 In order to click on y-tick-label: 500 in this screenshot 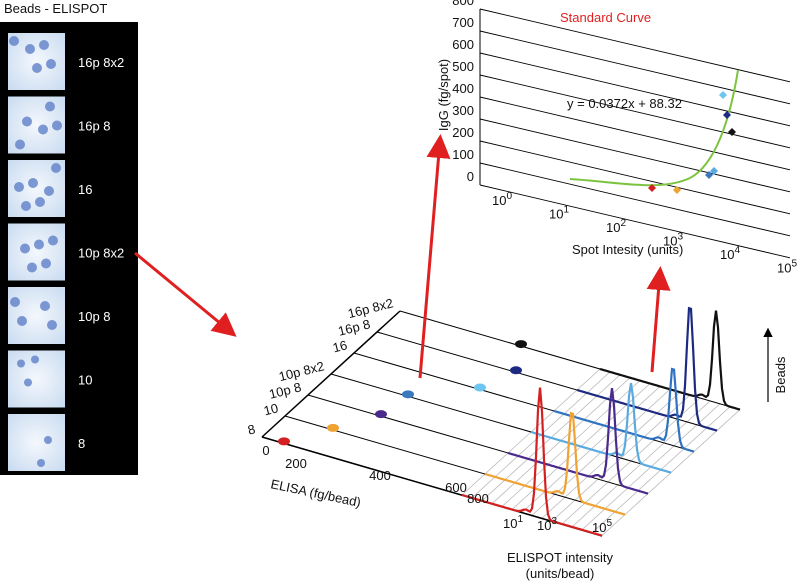, I will do `click(463, 66)`.